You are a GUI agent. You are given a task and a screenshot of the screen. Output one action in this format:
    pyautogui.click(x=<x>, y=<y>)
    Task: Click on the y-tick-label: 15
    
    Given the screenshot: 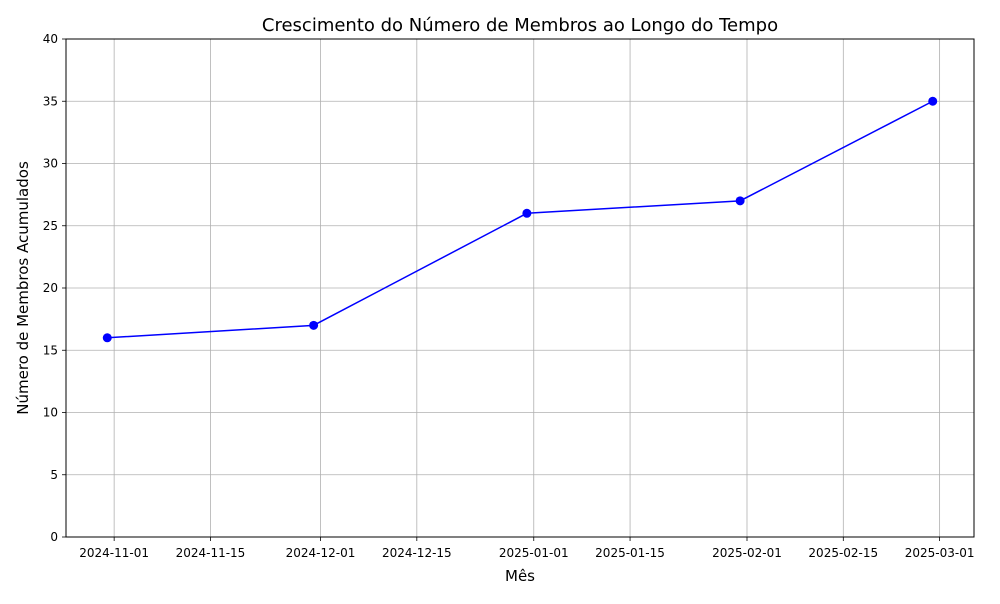 What is the action you would take?
    pyautogui.click(x=50, y=350)
    